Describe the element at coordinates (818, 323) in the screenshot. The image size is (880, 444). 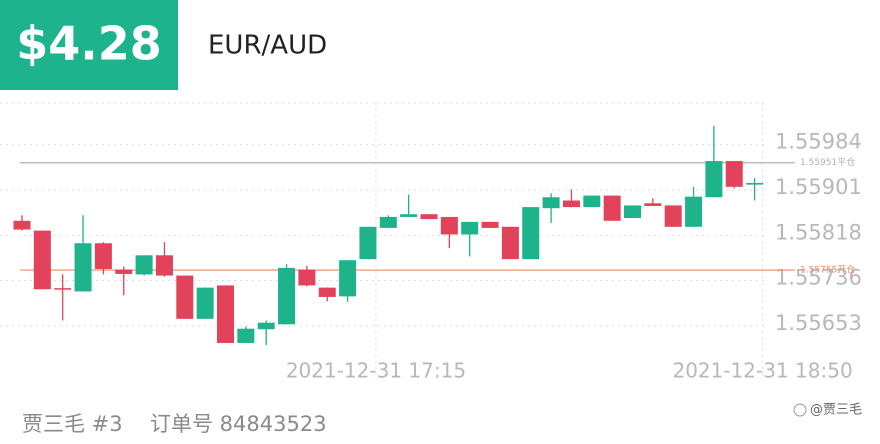
I see `y-tick-label: 1.55653` at that location.